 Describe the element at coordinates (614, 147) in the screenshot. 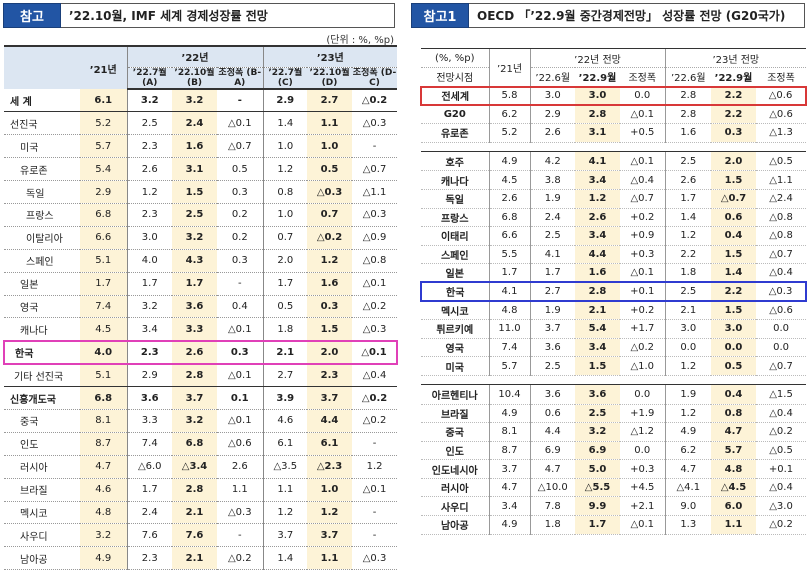

I see `group-separator` at that location.